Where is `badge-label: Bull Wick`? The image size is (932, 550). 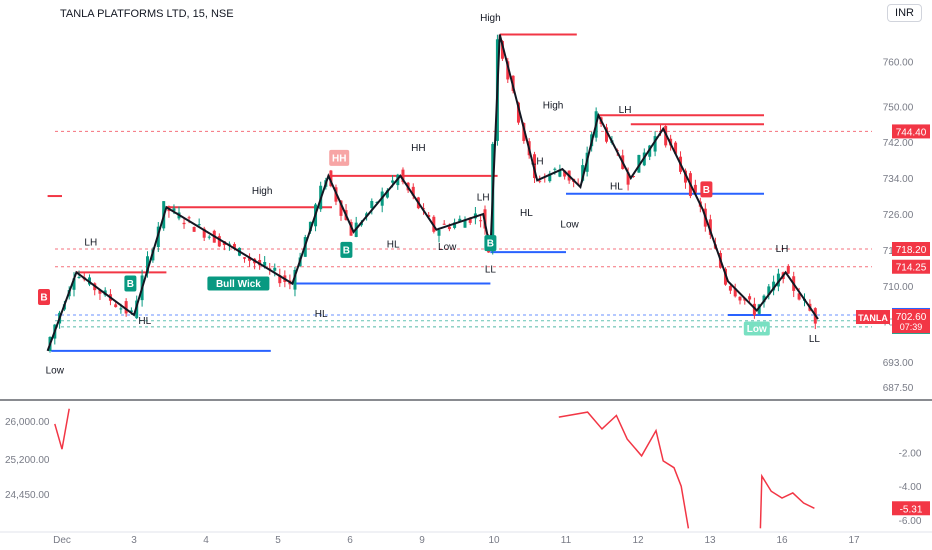 badge-label: Bull Wick is located at coordinates (238, 284).